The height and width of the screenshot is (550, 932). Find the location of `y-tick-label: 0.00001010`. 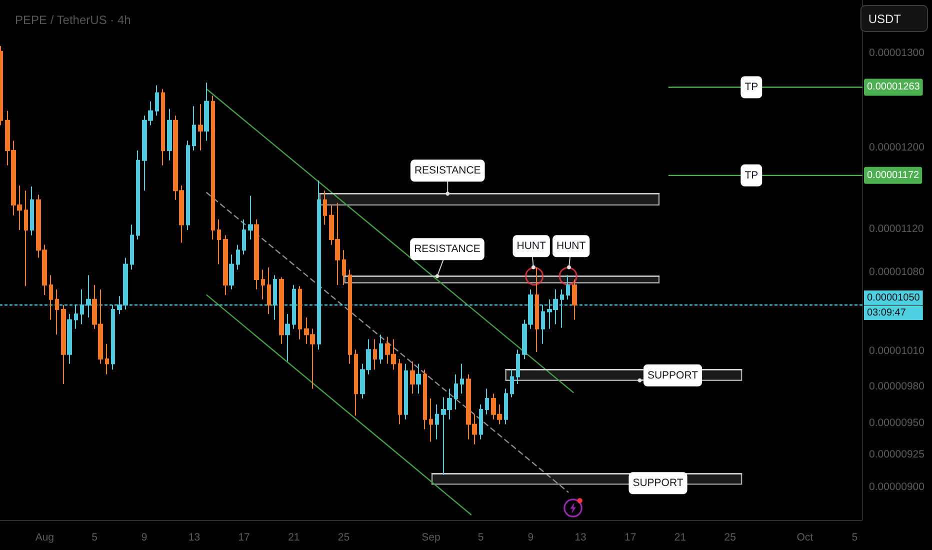

y-tick-label: 0.00001010 is located at coordinates (897, 350).